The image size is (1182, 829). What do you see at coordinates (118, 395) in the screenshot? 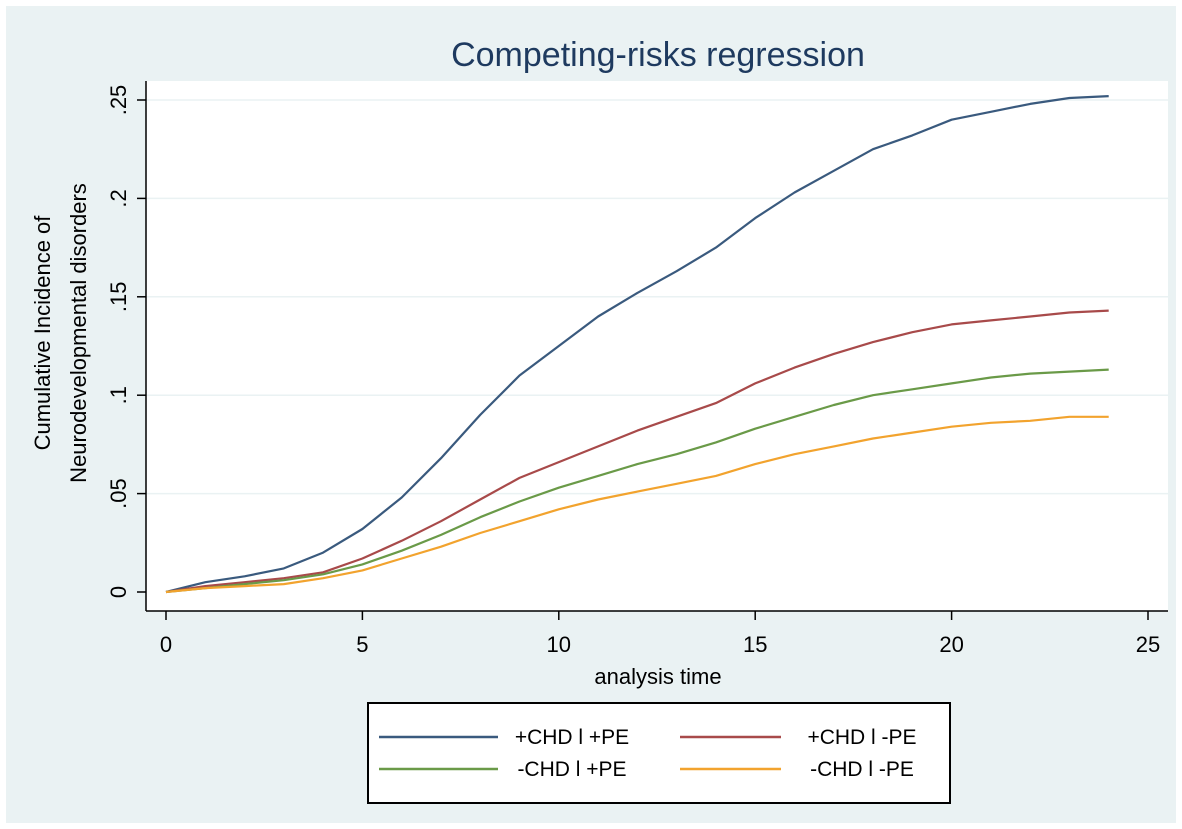
I see `y-tick-label: .1` at bounding box center [118, 395].